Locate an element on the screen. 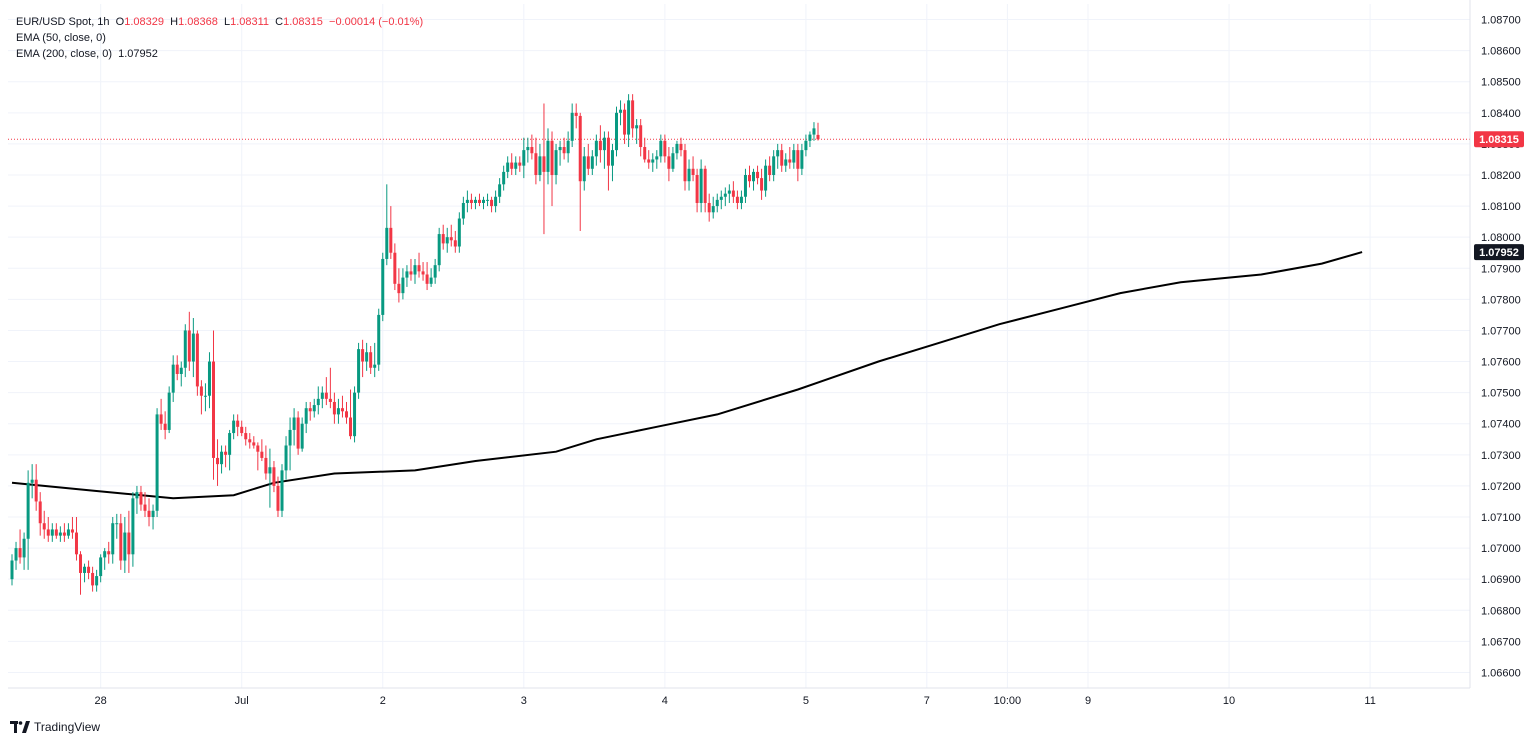 This screenshot has height=744, width=1536. high-value: 1.08368 is located at coordinates (198, 22).